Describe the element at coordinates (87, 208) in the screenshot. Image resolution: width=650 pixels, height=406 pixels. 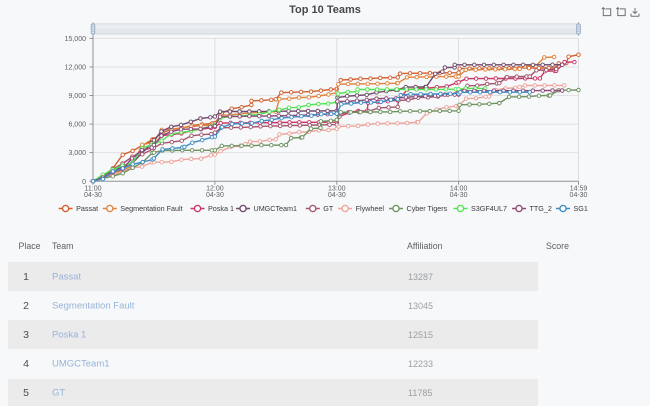
I see `svg-text: Passat` at that location.